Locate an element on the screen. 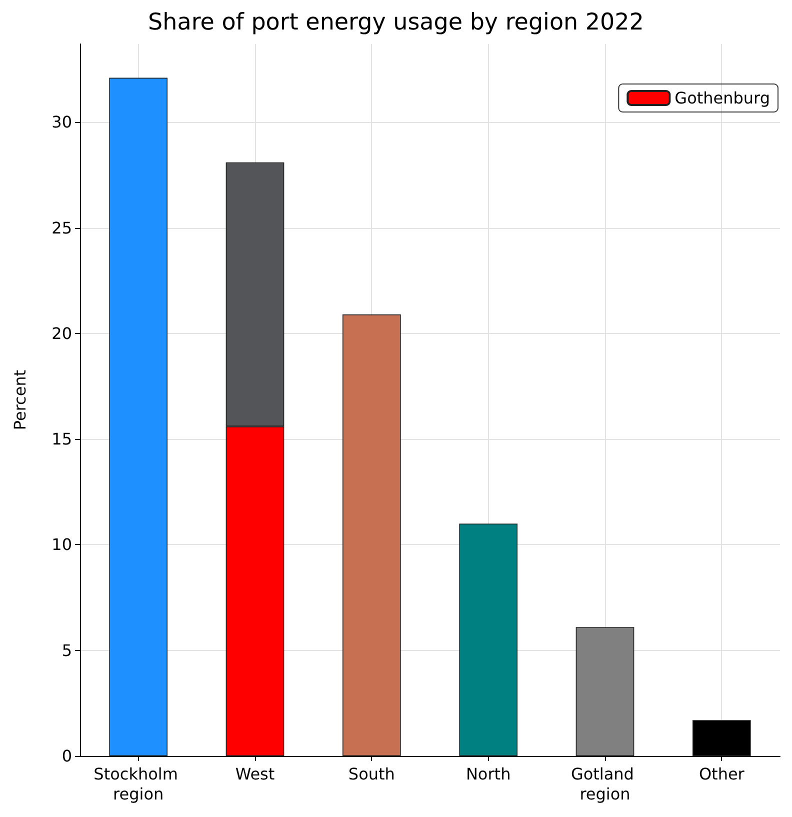 Image resolution: width=792 pixels, height=817 pixels. x-tick-label: Other is located at coordinates (721, 774).